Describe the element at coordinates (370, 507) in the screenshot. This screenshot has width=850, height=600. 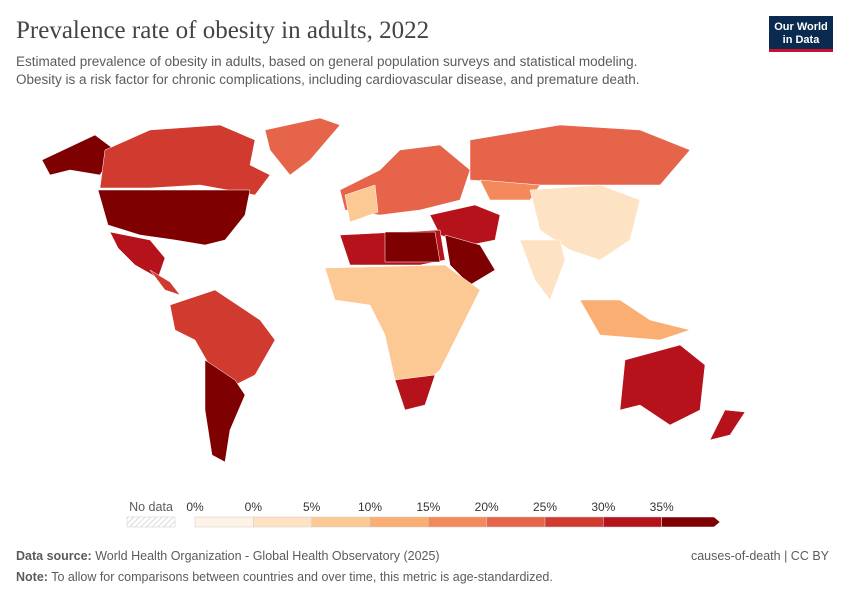
I see `legend-label: 10%` at that location.